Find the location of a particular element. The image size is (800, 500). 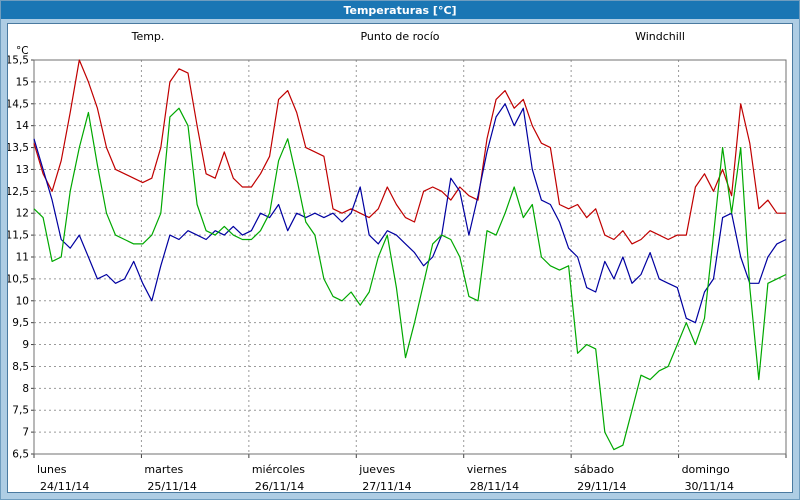

y-tick-label: 14,5 is located at coordinates (18, 104).